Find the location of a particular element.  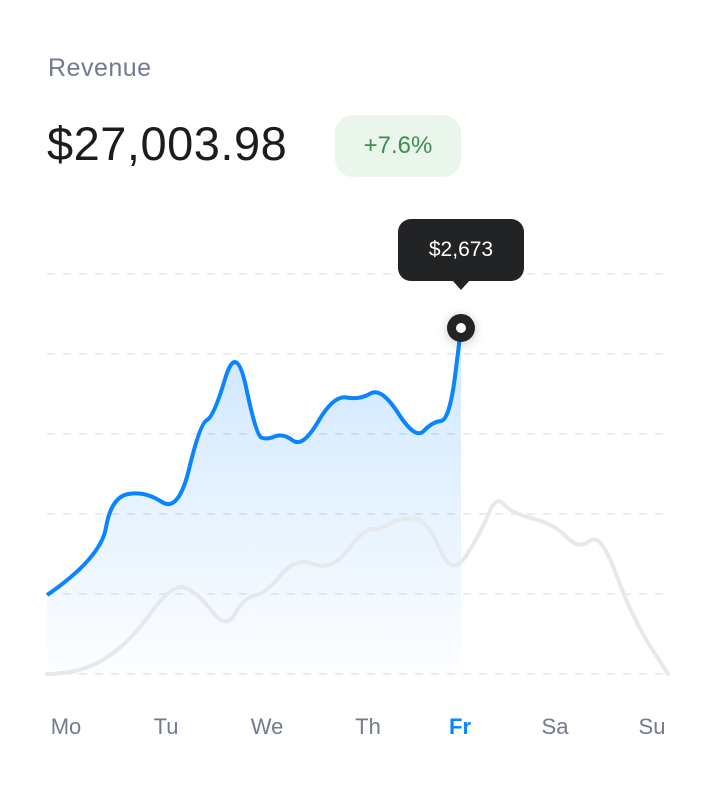

x-tick-label-tu: Tu is located at coordinates (166, 726).